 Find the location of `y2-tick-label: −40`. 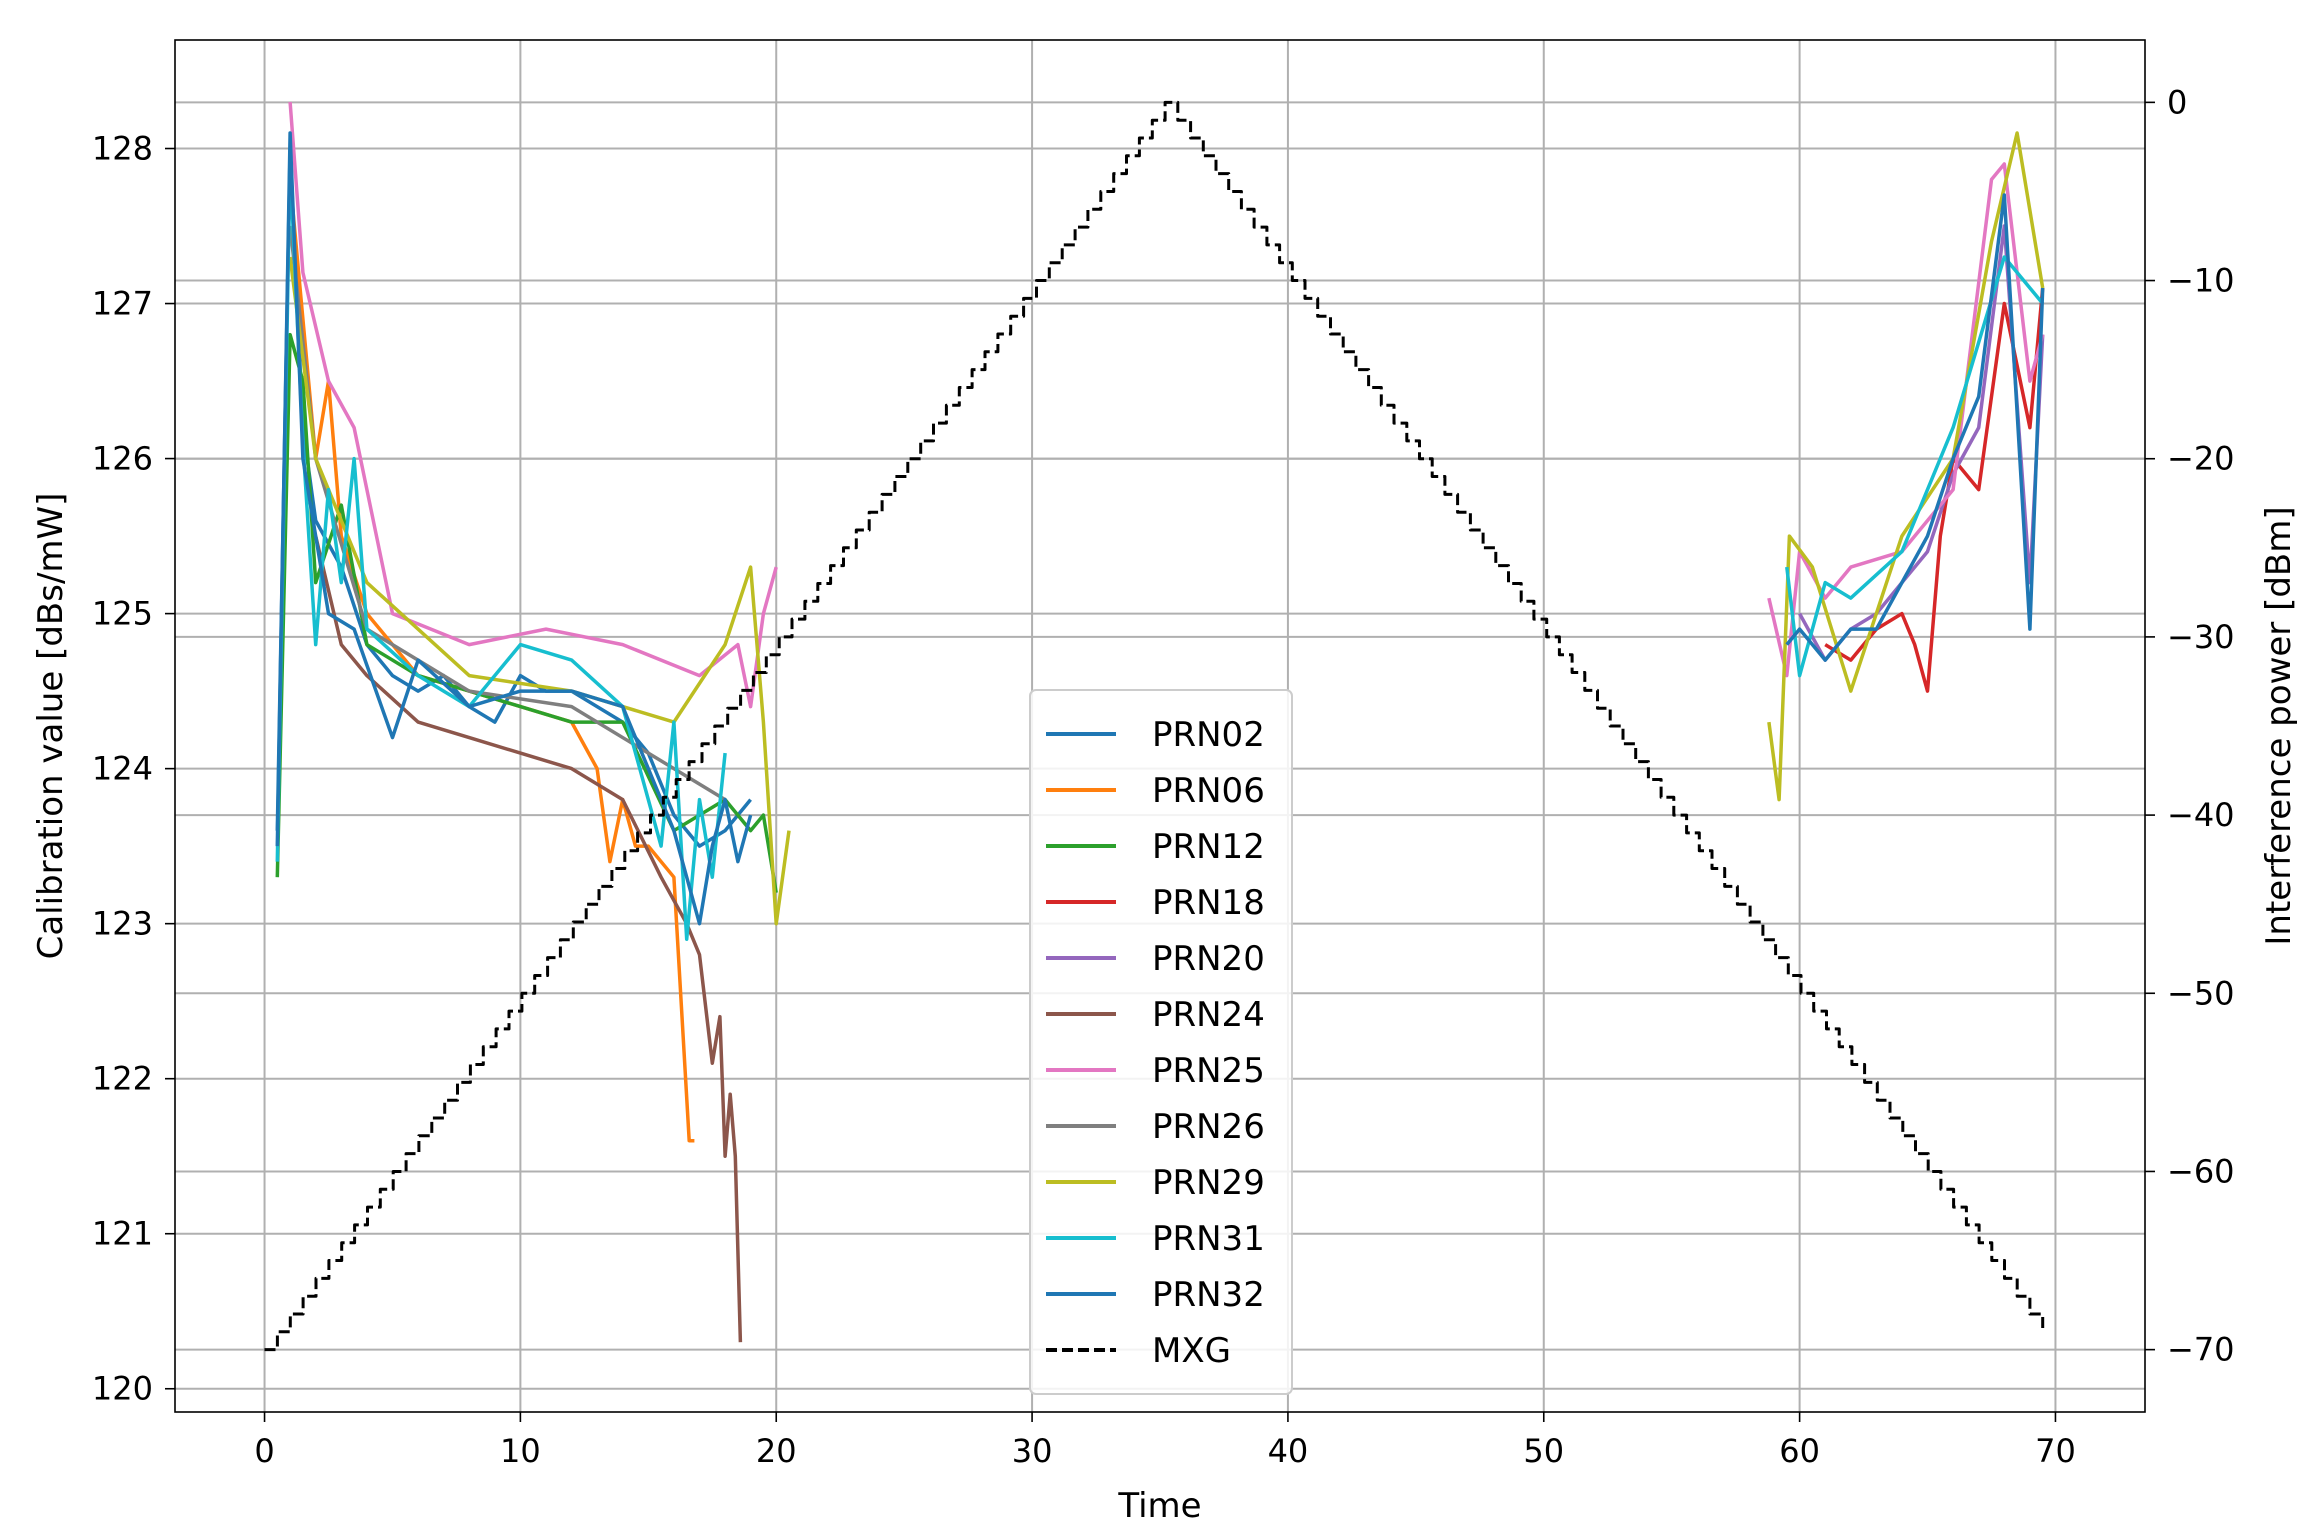

y2-tick-label: −40 is located at coordinates (2201, 815).